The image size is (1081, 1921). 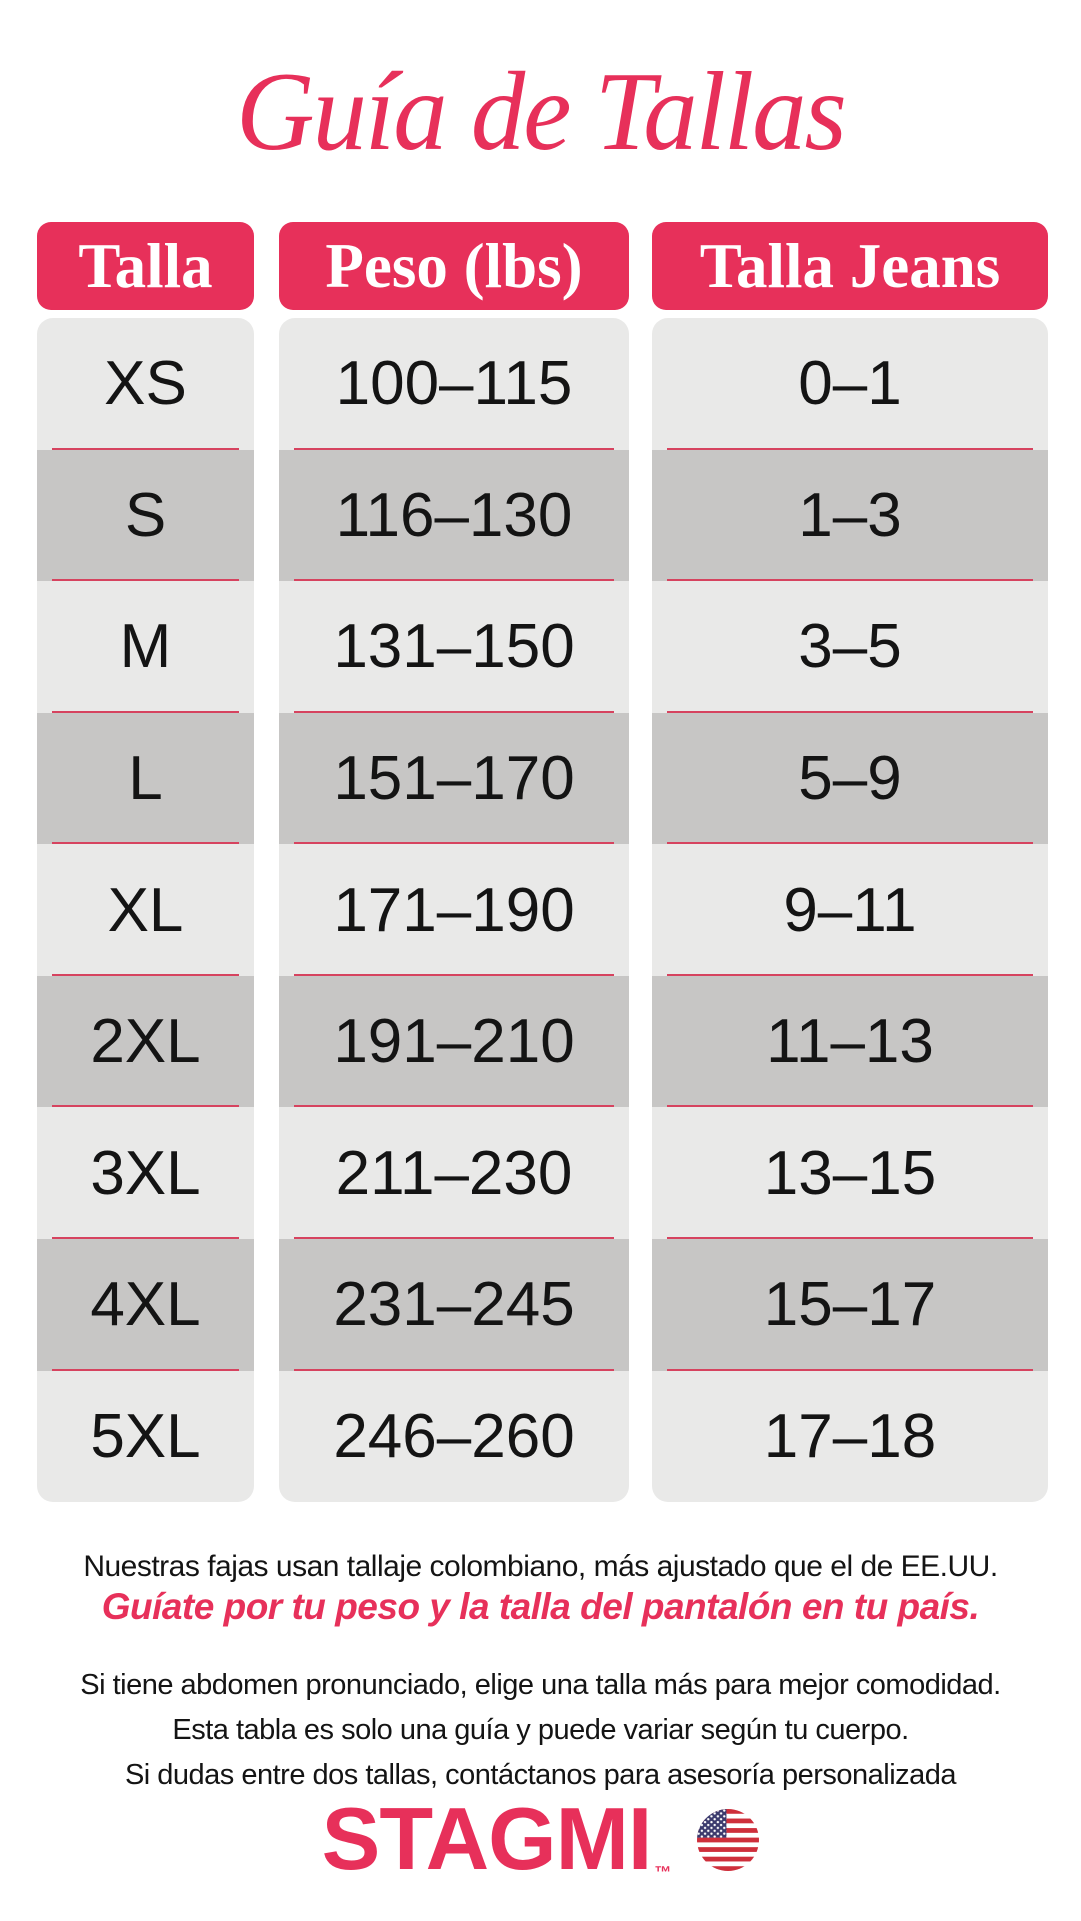 I want to click on weight-column-header: Peso (lbs), so click(x=454, y=266).